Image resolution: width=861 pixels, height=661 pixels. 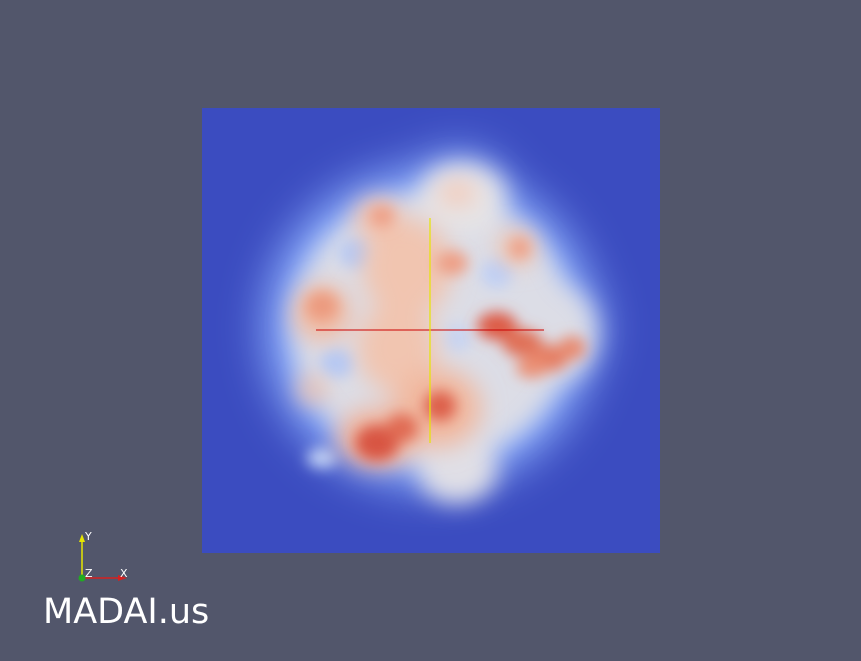 What do you see at coordinates (126, 612) in the screenshot?
I see `madai-brand-label: MADAI.us` at bounding box center [126, 612].